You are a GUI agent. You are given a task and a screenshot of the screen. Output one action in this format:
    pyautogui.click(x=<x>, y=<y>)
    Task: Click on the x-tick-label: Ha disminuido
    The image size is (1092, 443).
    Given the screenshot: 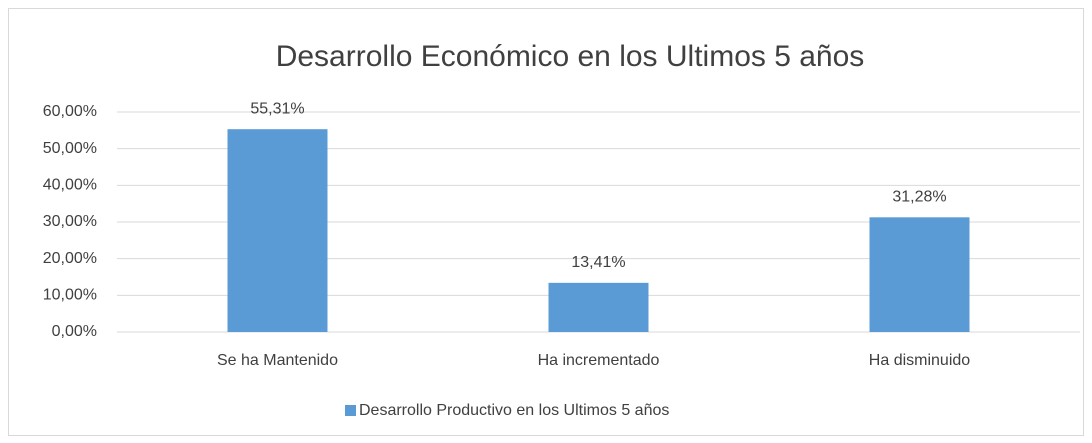 What is the action you would take?
    pyautogui.click(x=919, y=360)
    